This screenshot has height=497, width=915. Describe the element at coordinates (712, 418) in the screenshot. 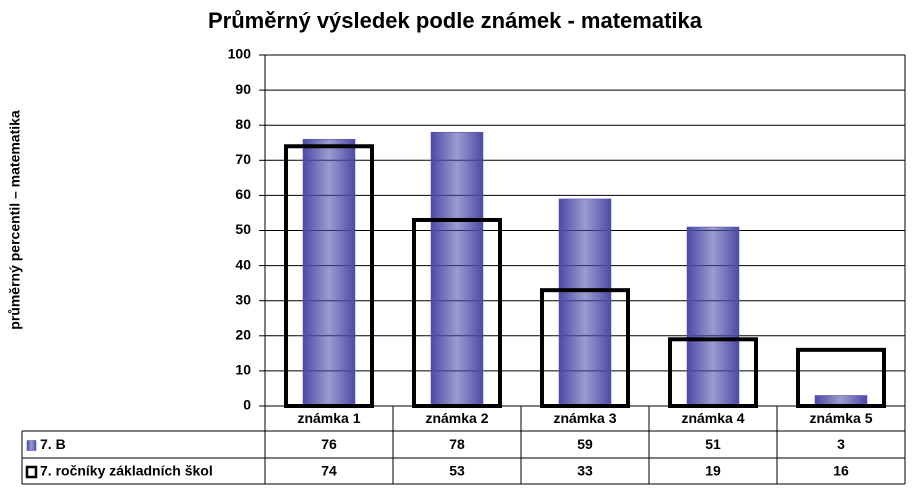

I see `x-tick-label: známka 4` at that location.